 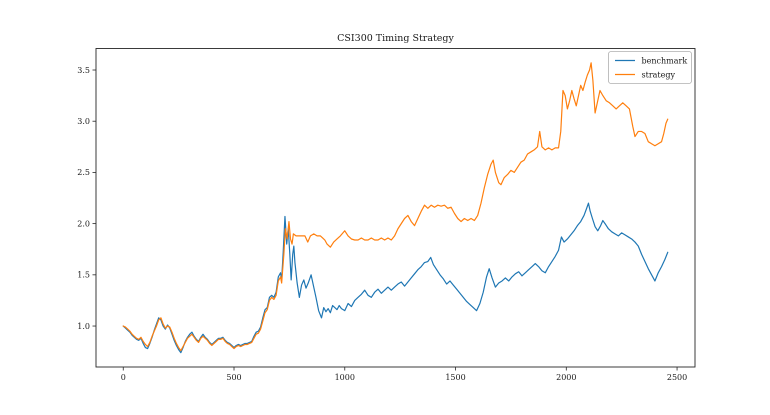 I want to click on y-tick-label-1.5: 1.5, so click(x=83, y=275).